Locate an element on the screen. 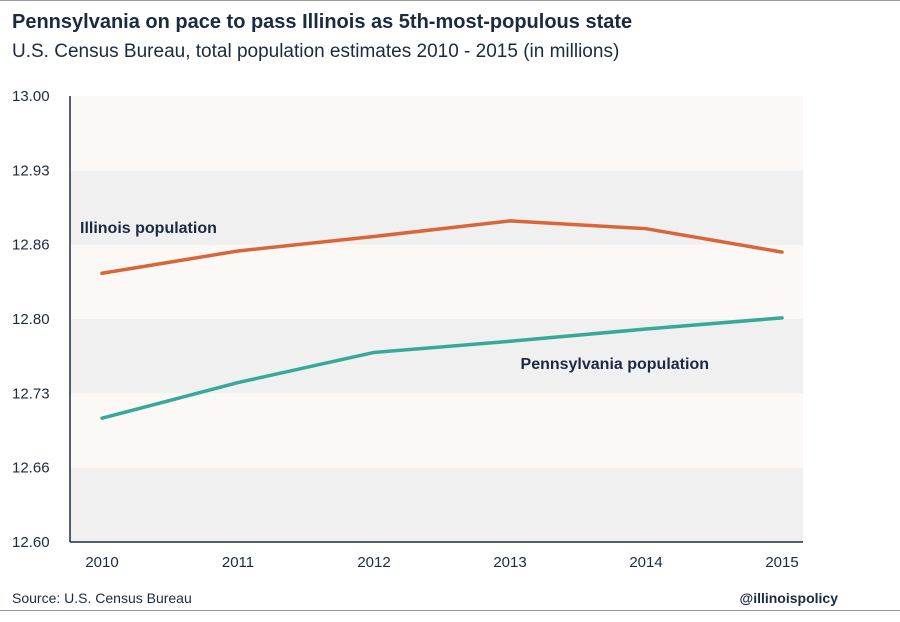 The image size is (900, 622). series-label-pennsylvania: Pennsylvania population is located at coordinates (615, 364).